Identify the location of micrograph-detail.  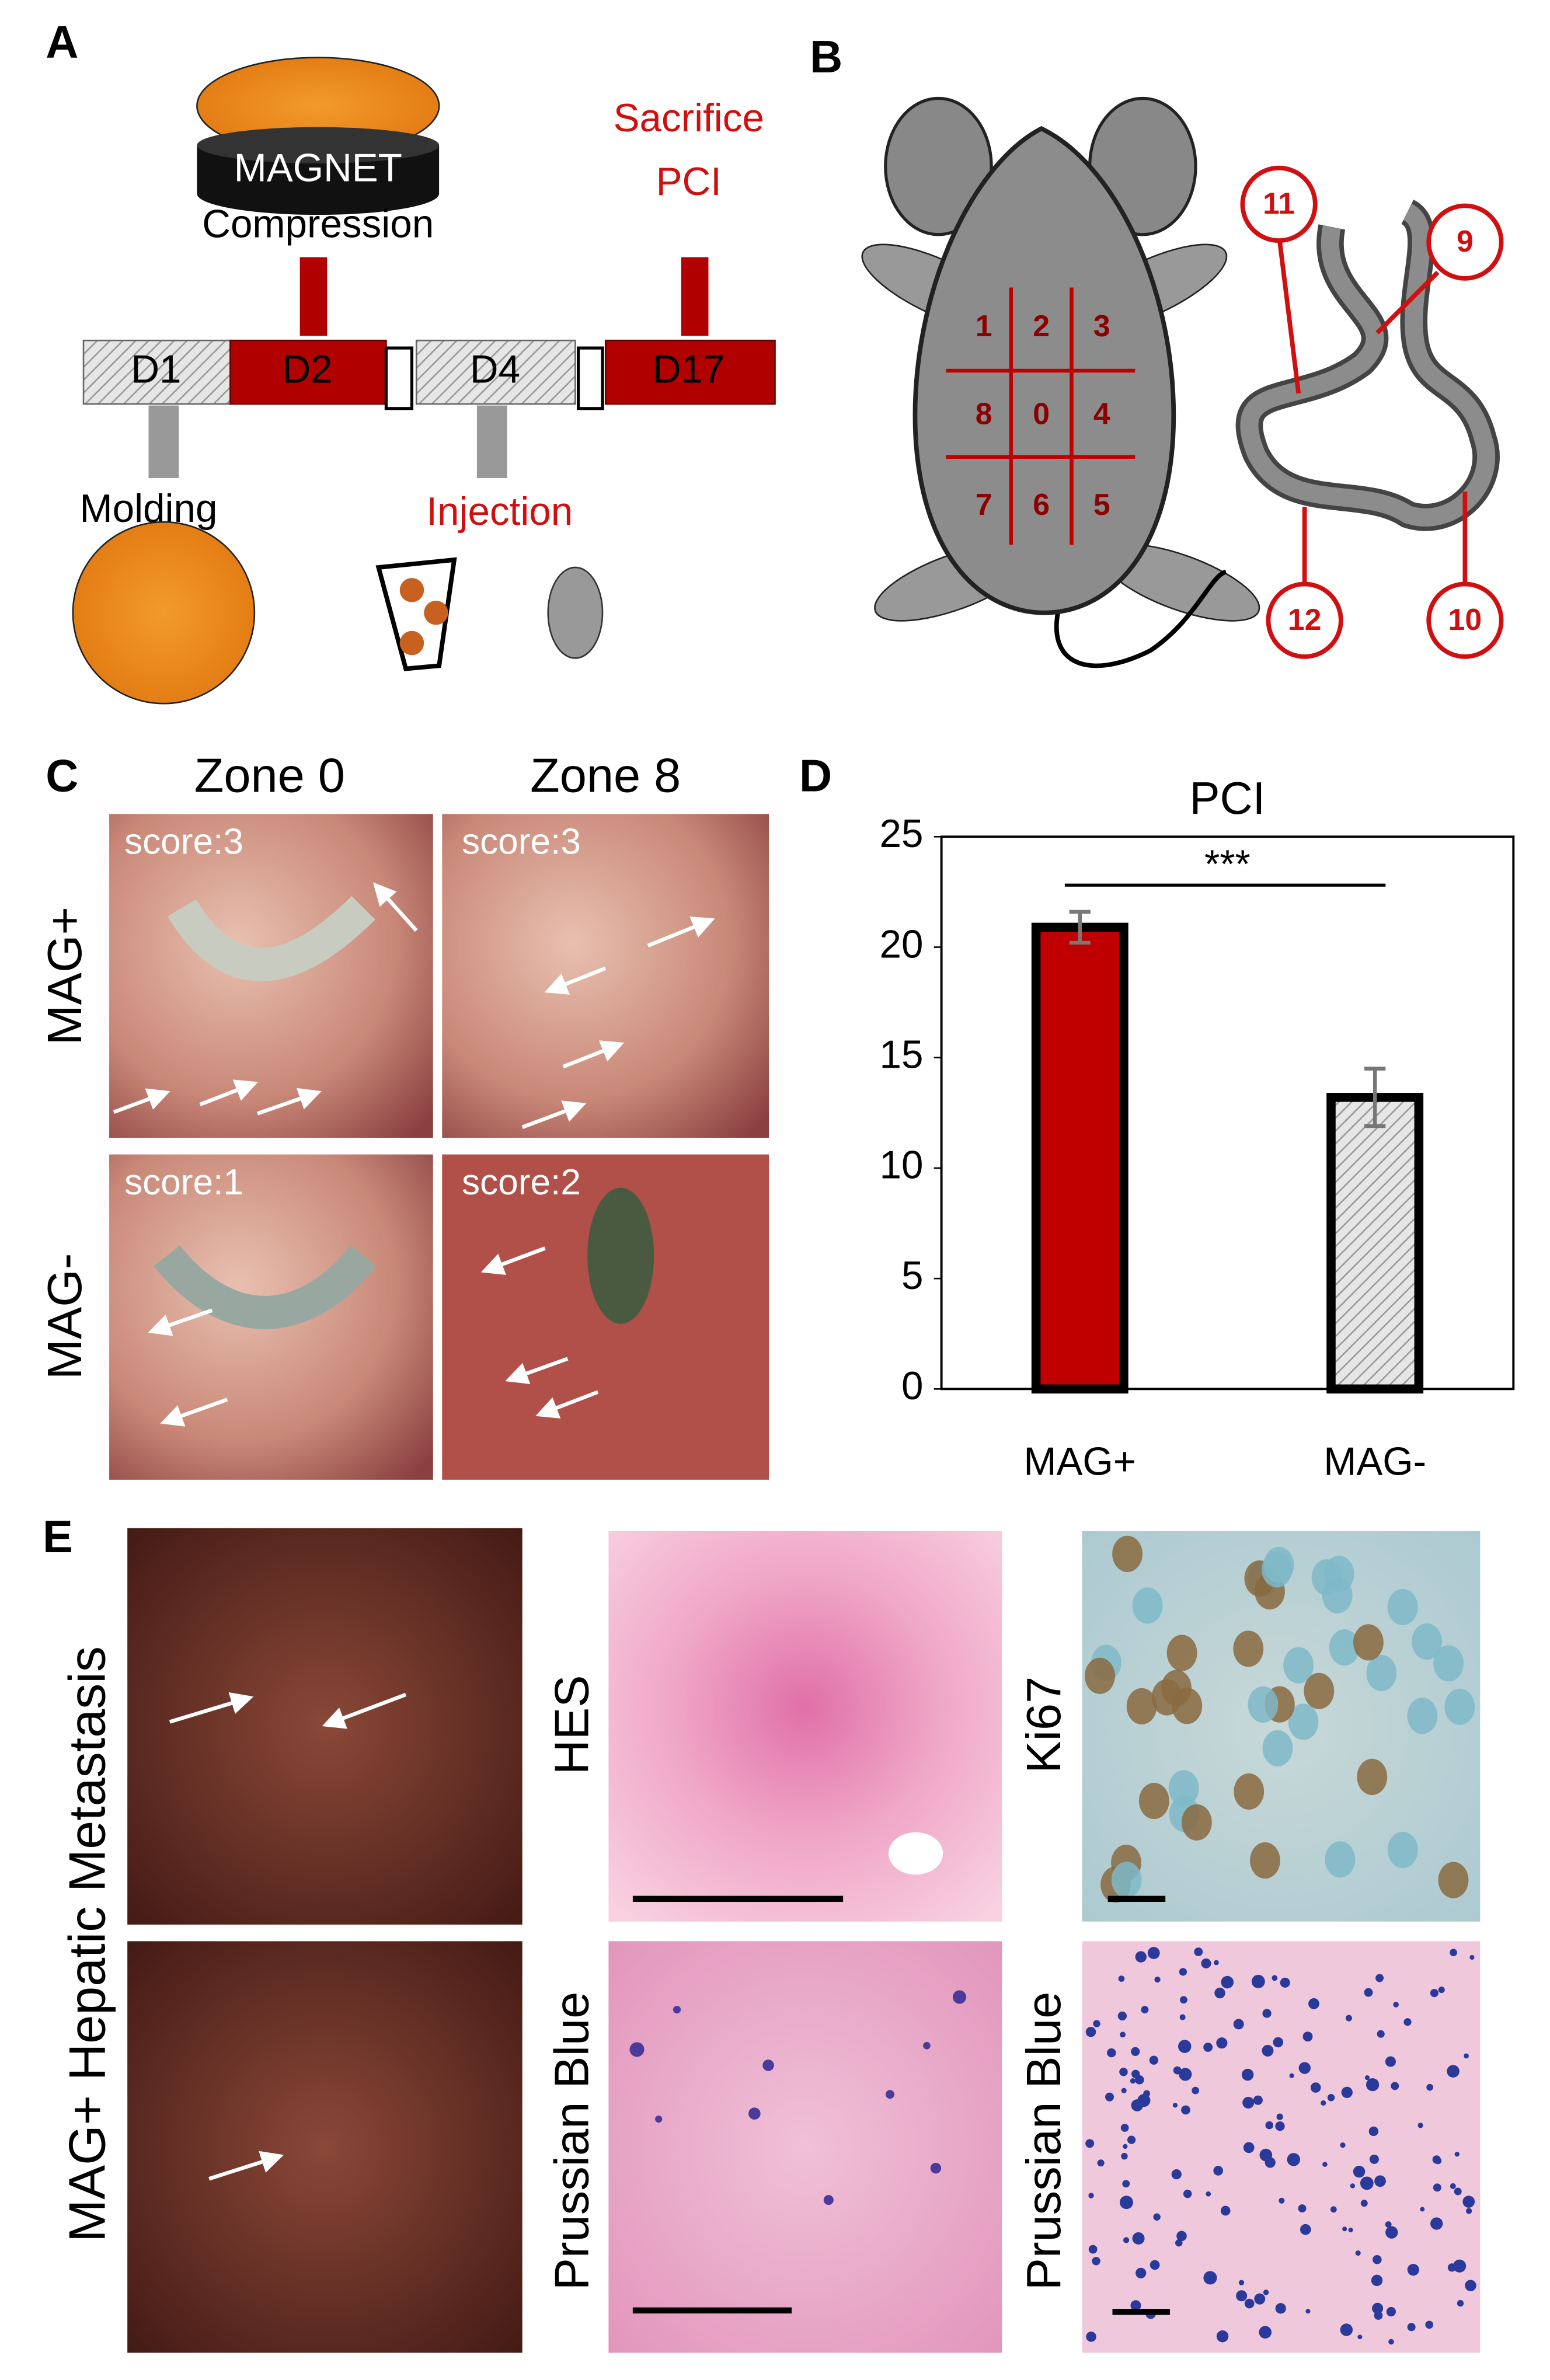
(915, 1853).